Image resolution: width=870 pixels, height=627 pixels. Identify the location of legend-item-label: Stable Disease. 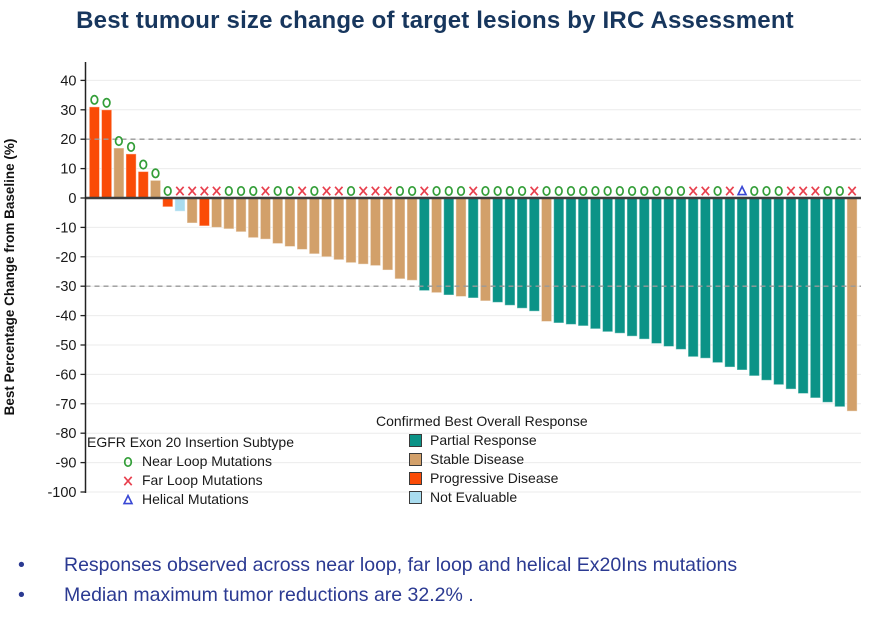
(477, 459).